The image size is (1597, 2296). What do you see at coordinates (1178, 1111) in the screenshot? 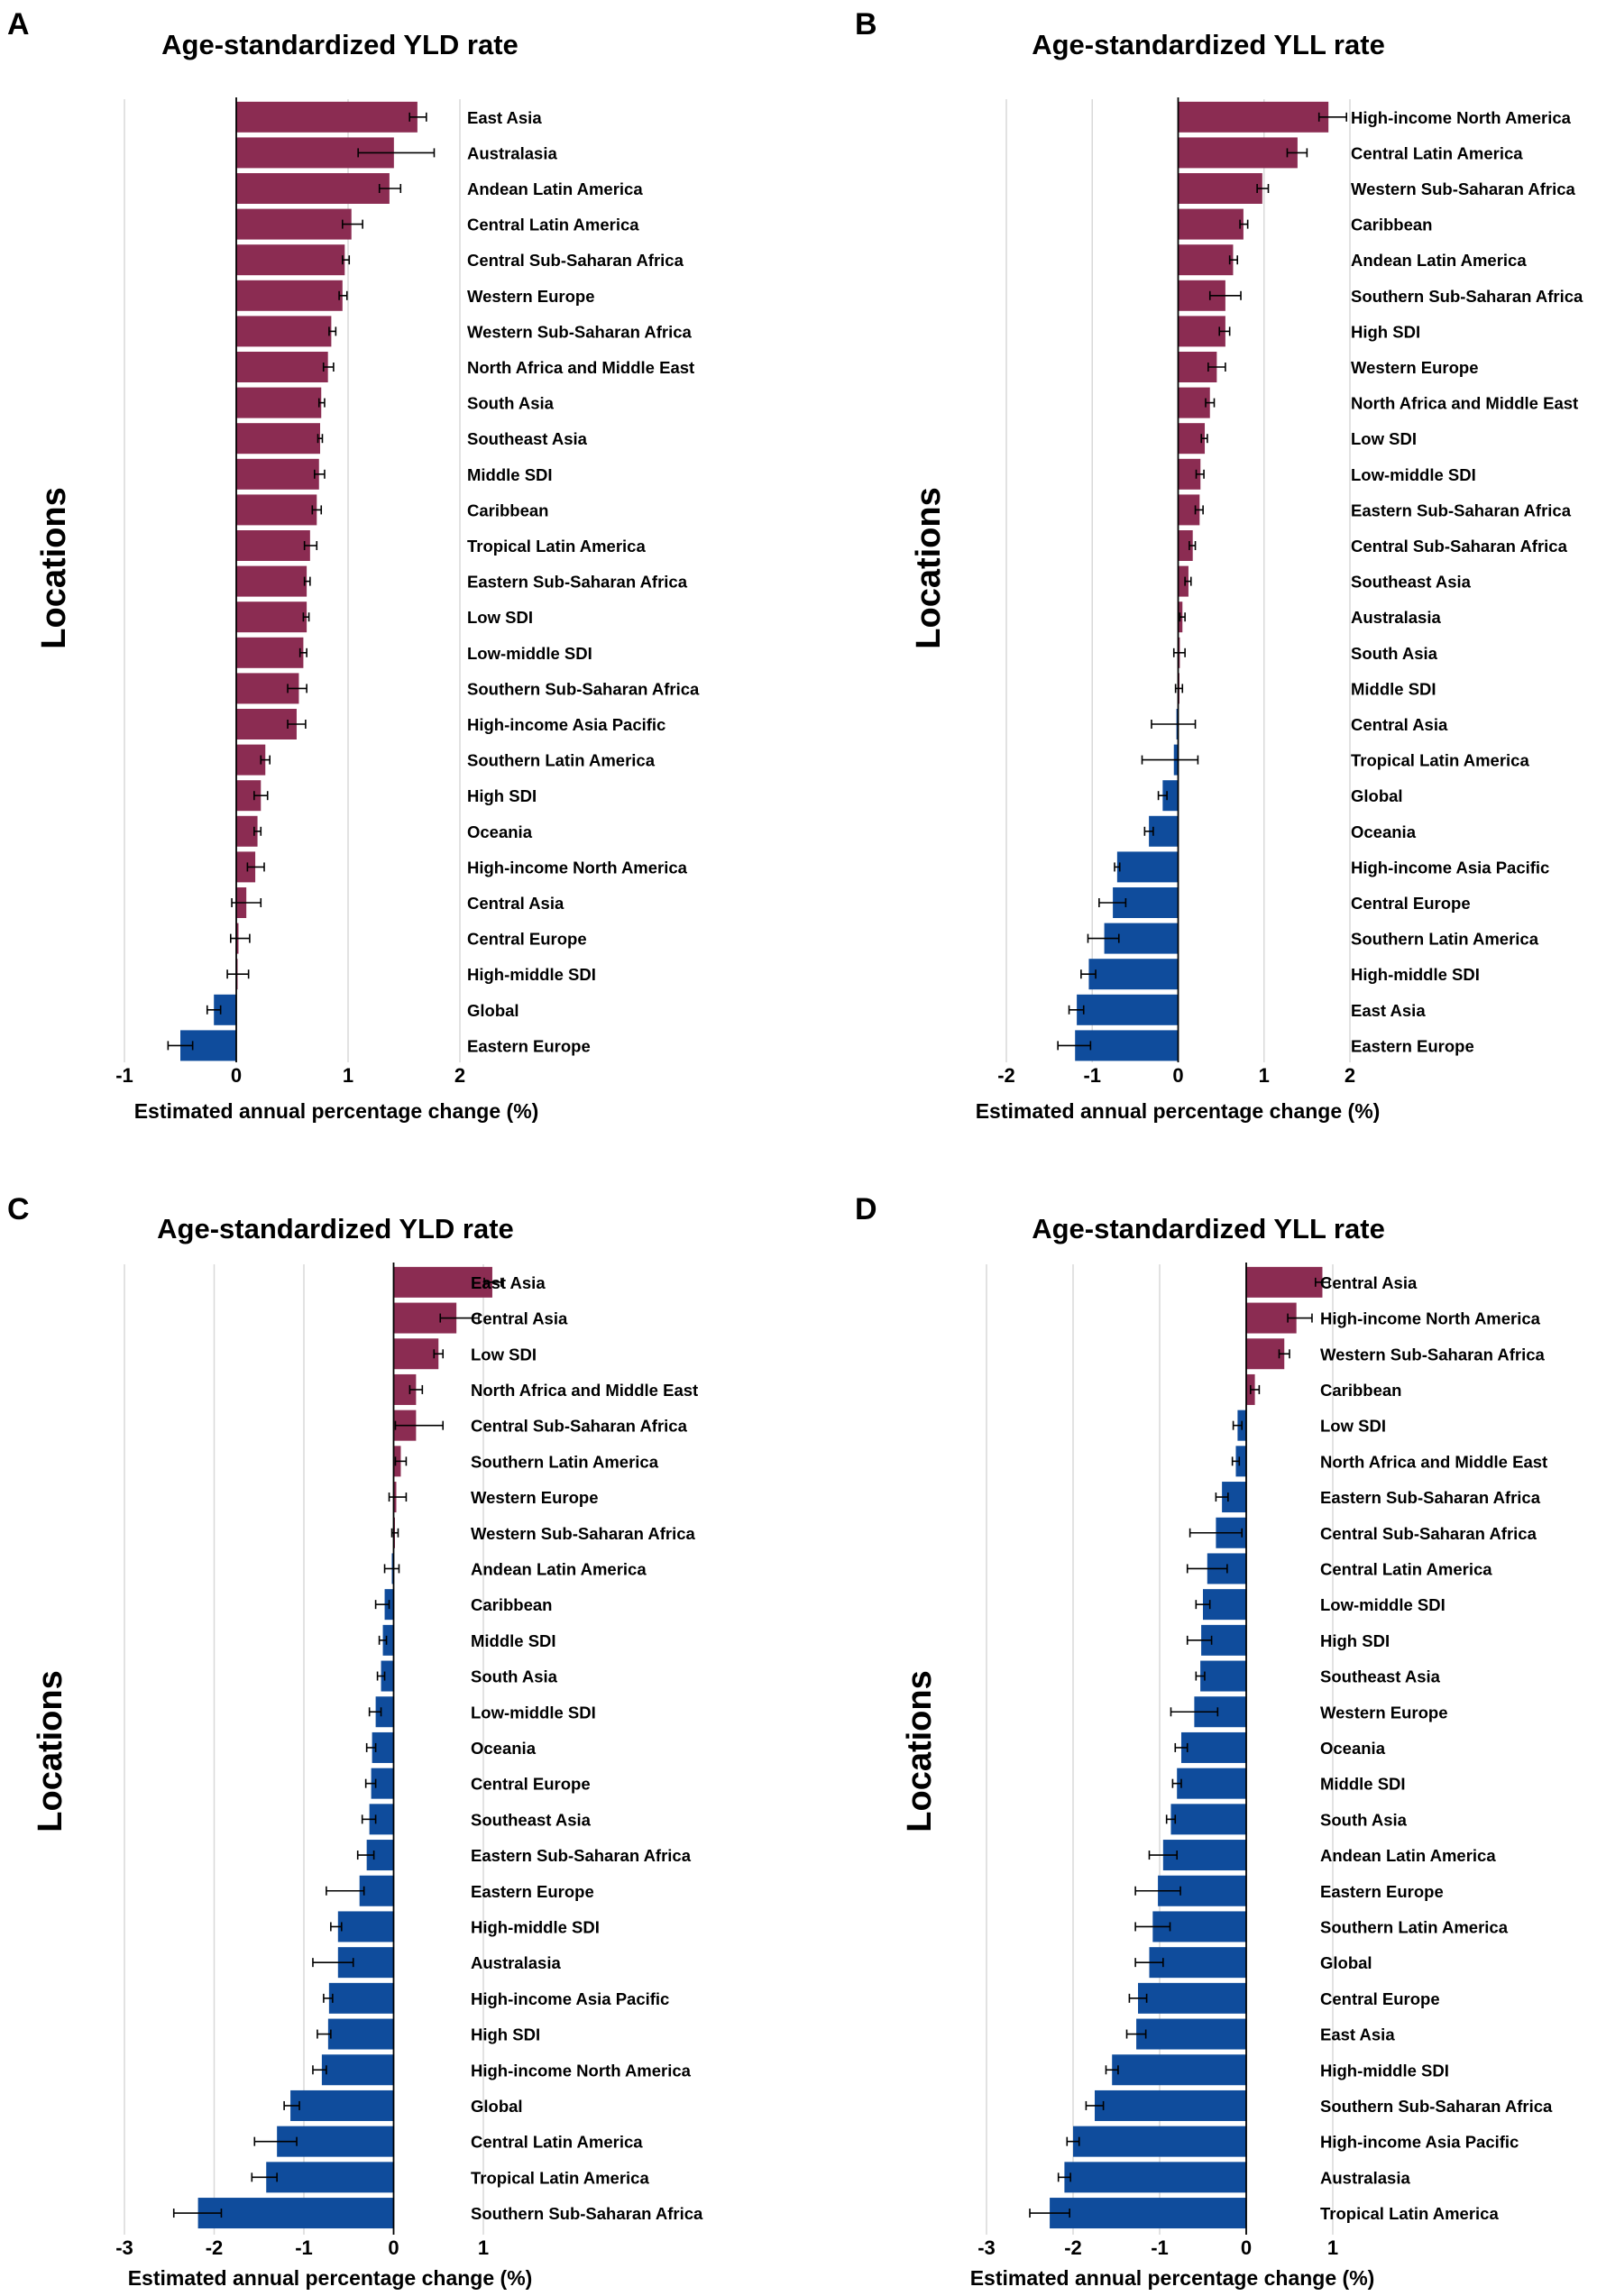
I see `x-axis-label: Estimated annual percentage change (%)` at bounding box center [1178, 1111].